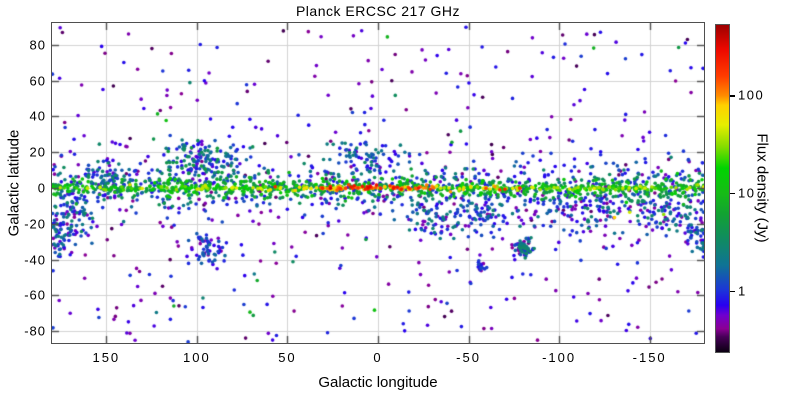 Image resolution: width=800 pixels, height=400 pixels. I want to click on x-tick-label: 100, so click(197, 357).